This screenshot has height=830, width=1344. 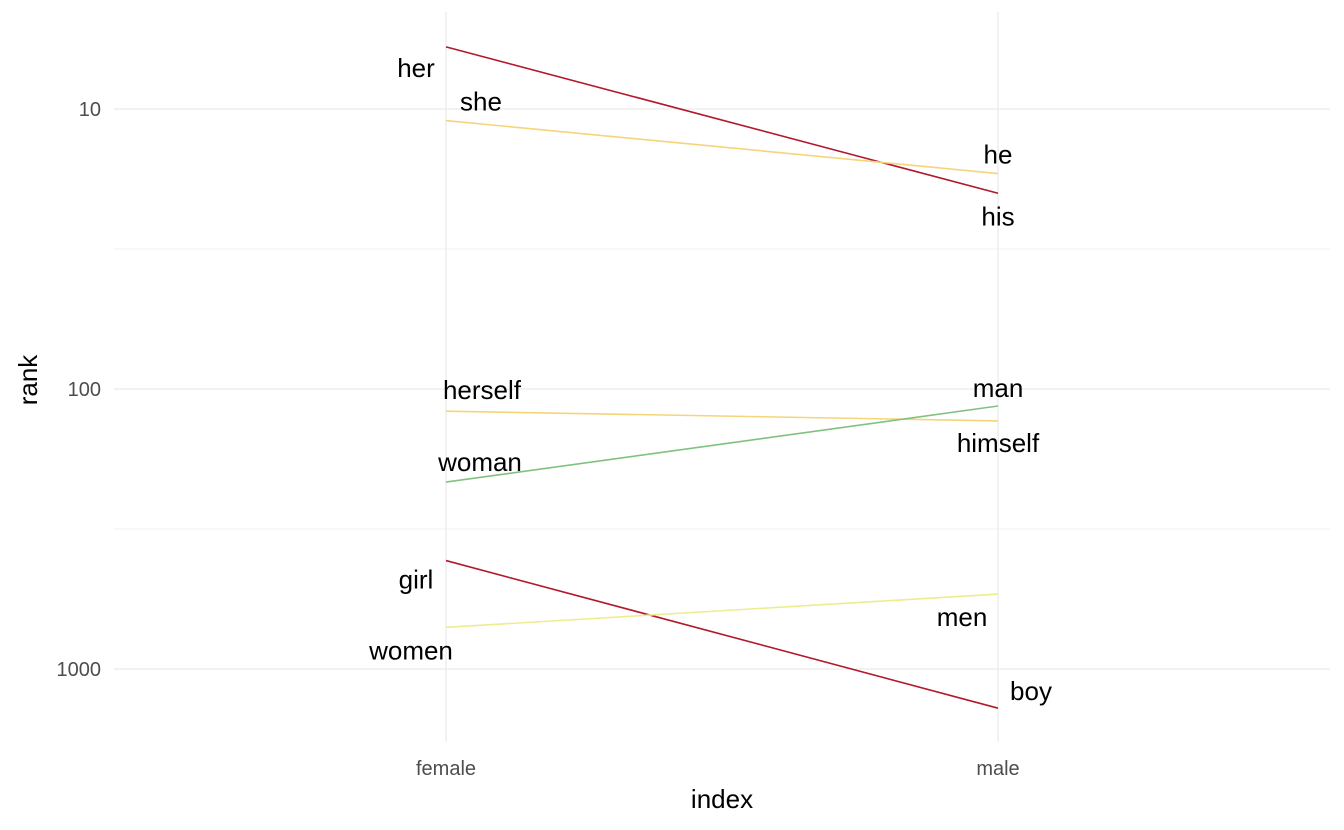 I want to click on word-label-boy: boy, so click(x=1031, y=691).